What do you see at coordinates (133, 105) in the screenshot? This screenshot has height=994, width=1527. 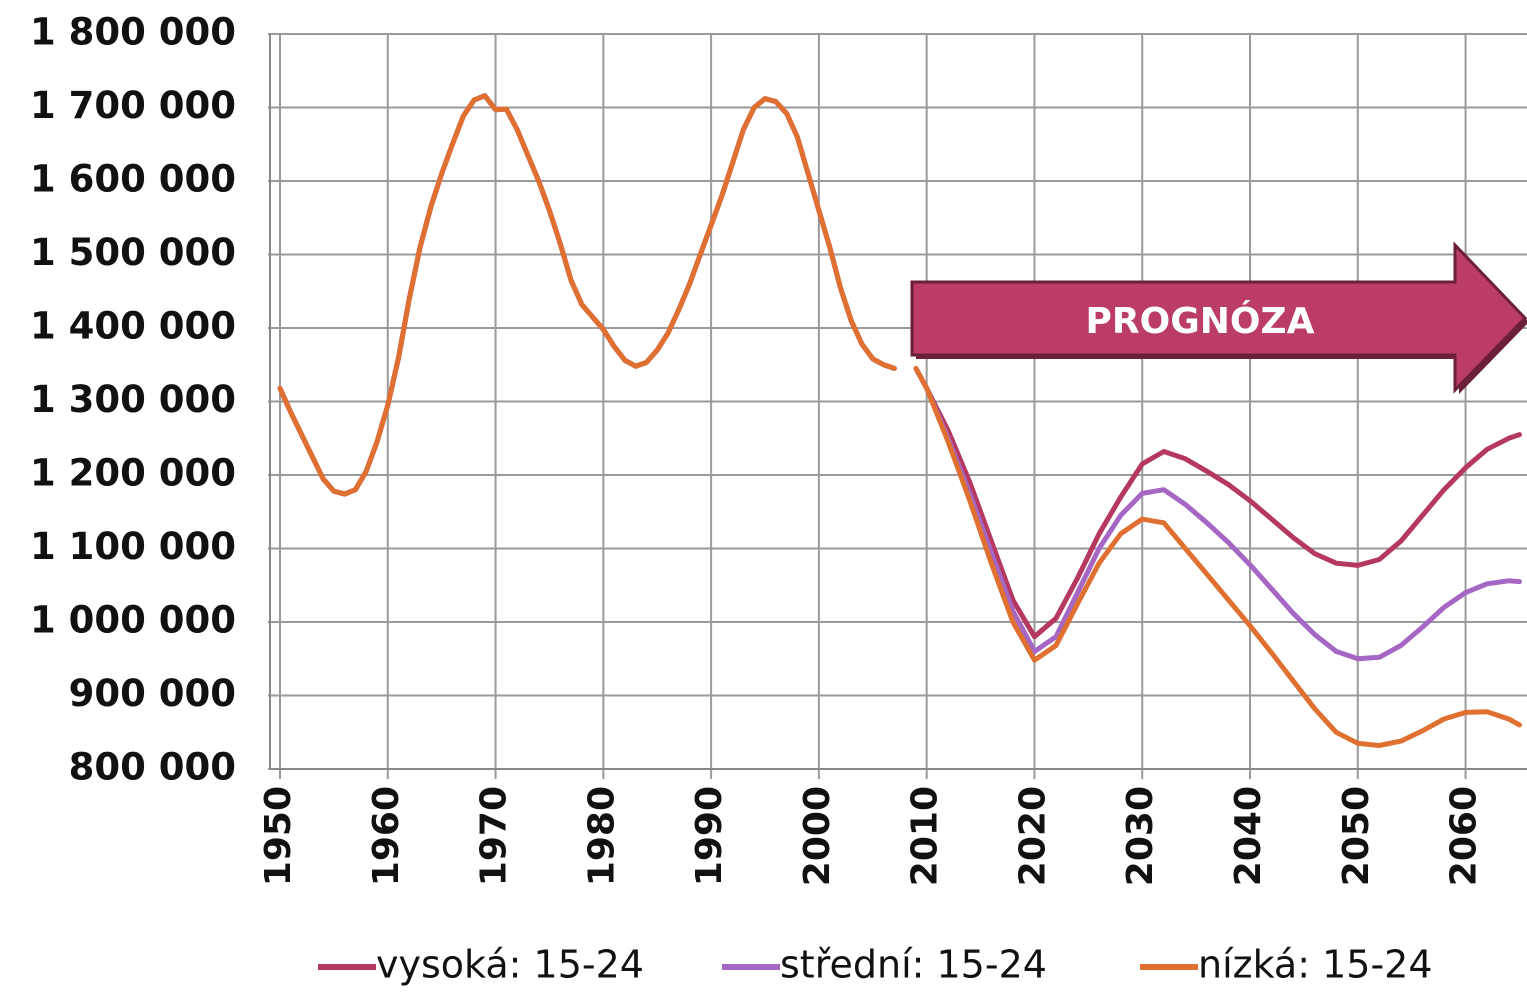 I see `y-tick-label: 1 700 000` at bounding box center [133, 105].